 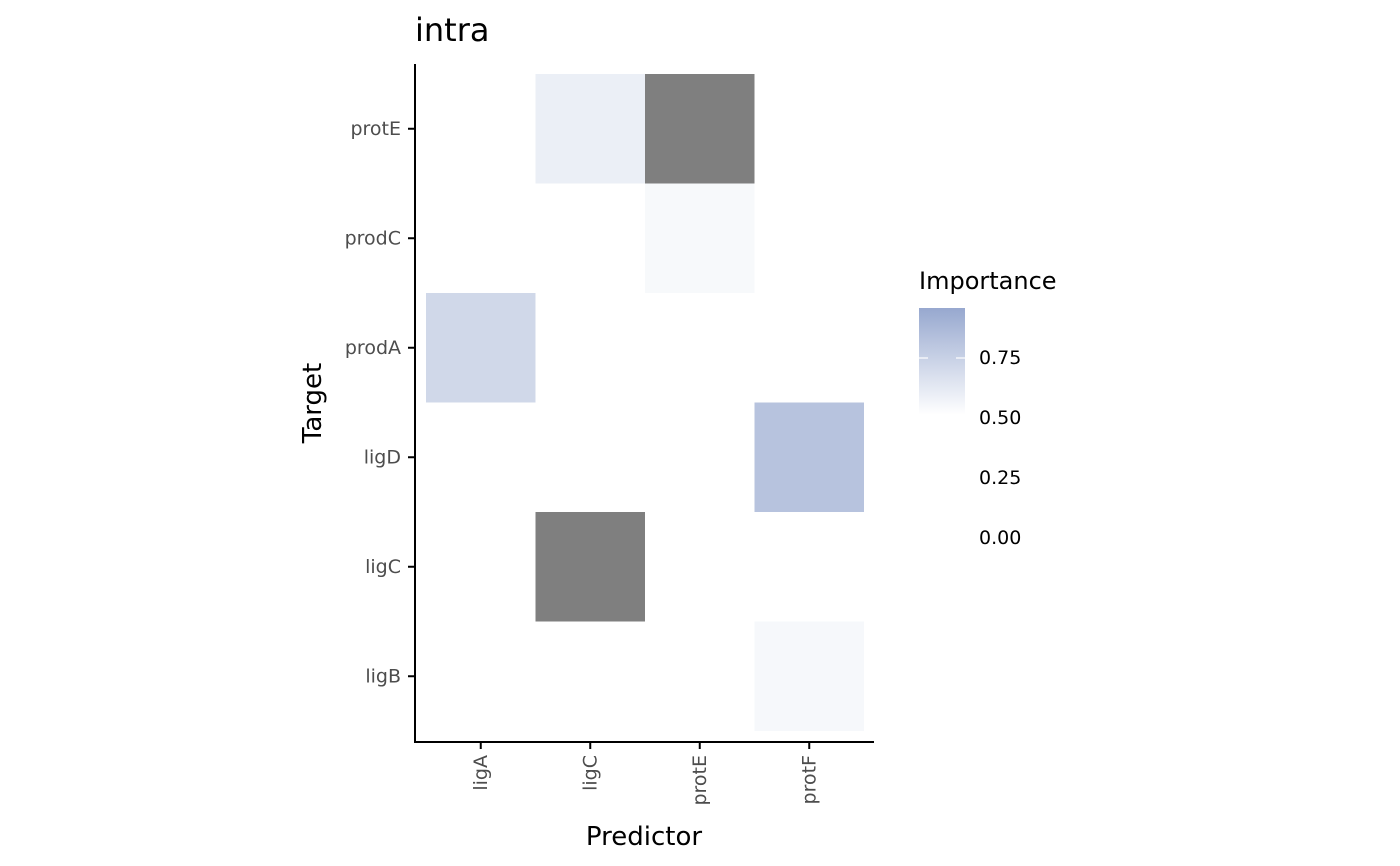 What do you see at coordinates (809, 779) in the screenshot?
I see `x-tick-label-protf: protF` at bounding box center [809, 779].